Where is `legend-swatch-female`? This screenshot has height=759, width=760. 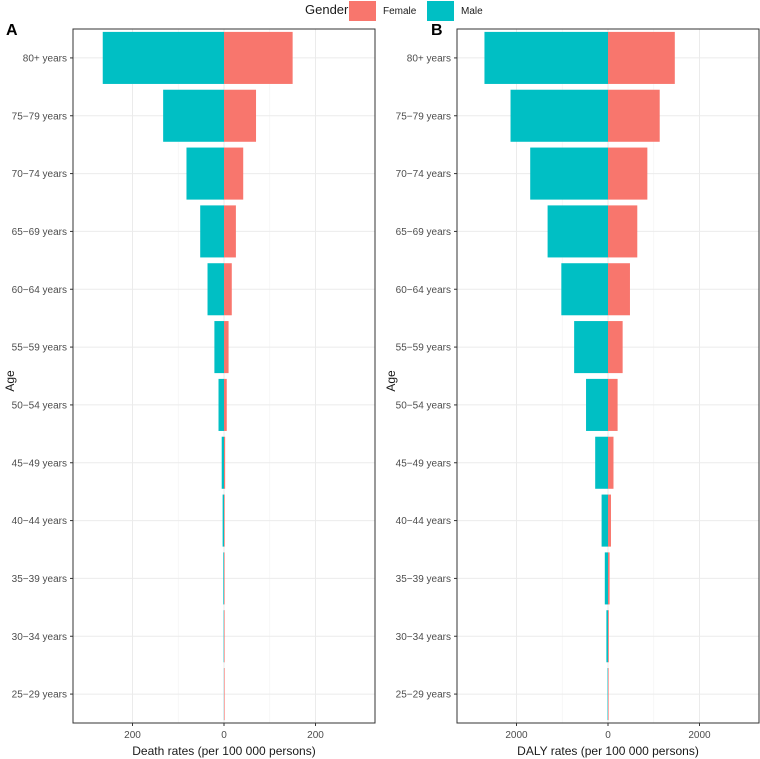 legend-swatch-female is located at coordinates (362, 11).